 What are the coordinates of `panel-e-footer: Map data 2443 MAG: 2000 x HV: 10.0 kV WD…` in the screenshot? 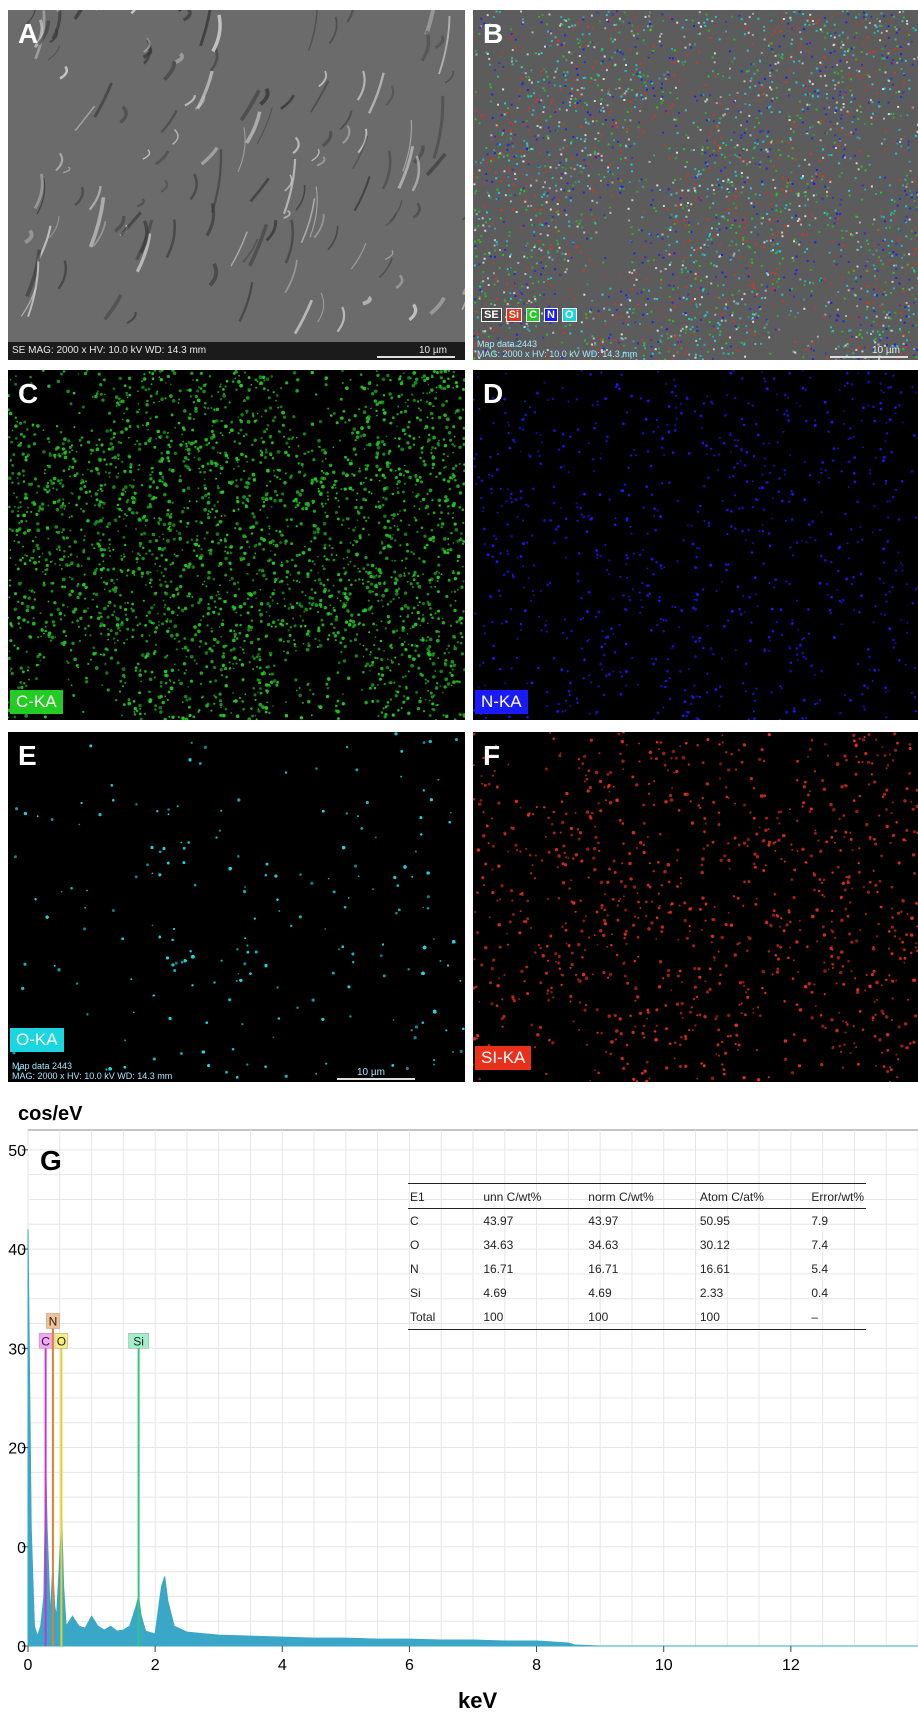 It's located at (92, 1071).